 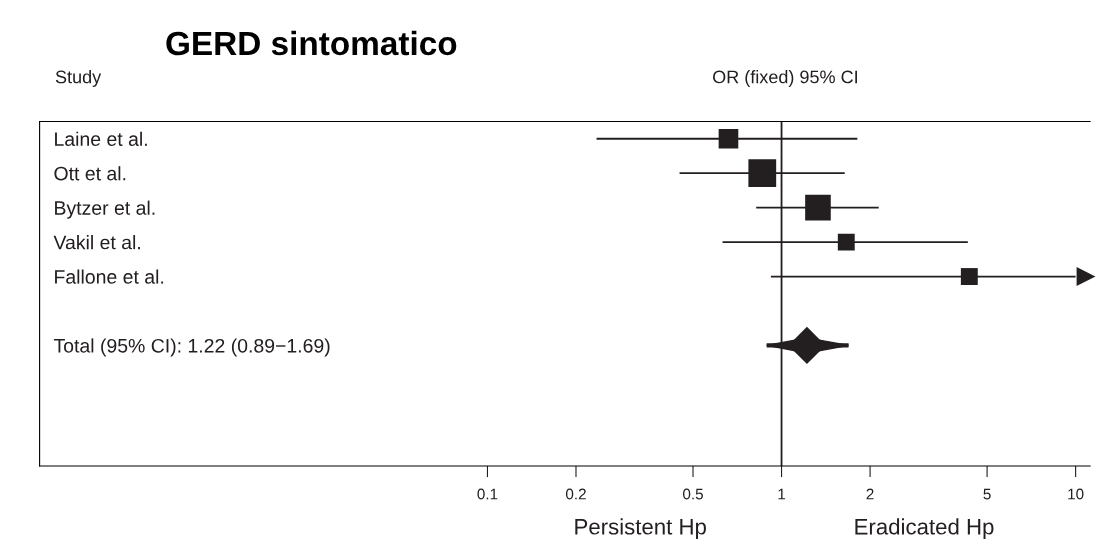 What do you see at coordinates (105, 209) in the screenshot?
I see `y-tick-label: Bytzer et al.` at bounding box center [105, 209].